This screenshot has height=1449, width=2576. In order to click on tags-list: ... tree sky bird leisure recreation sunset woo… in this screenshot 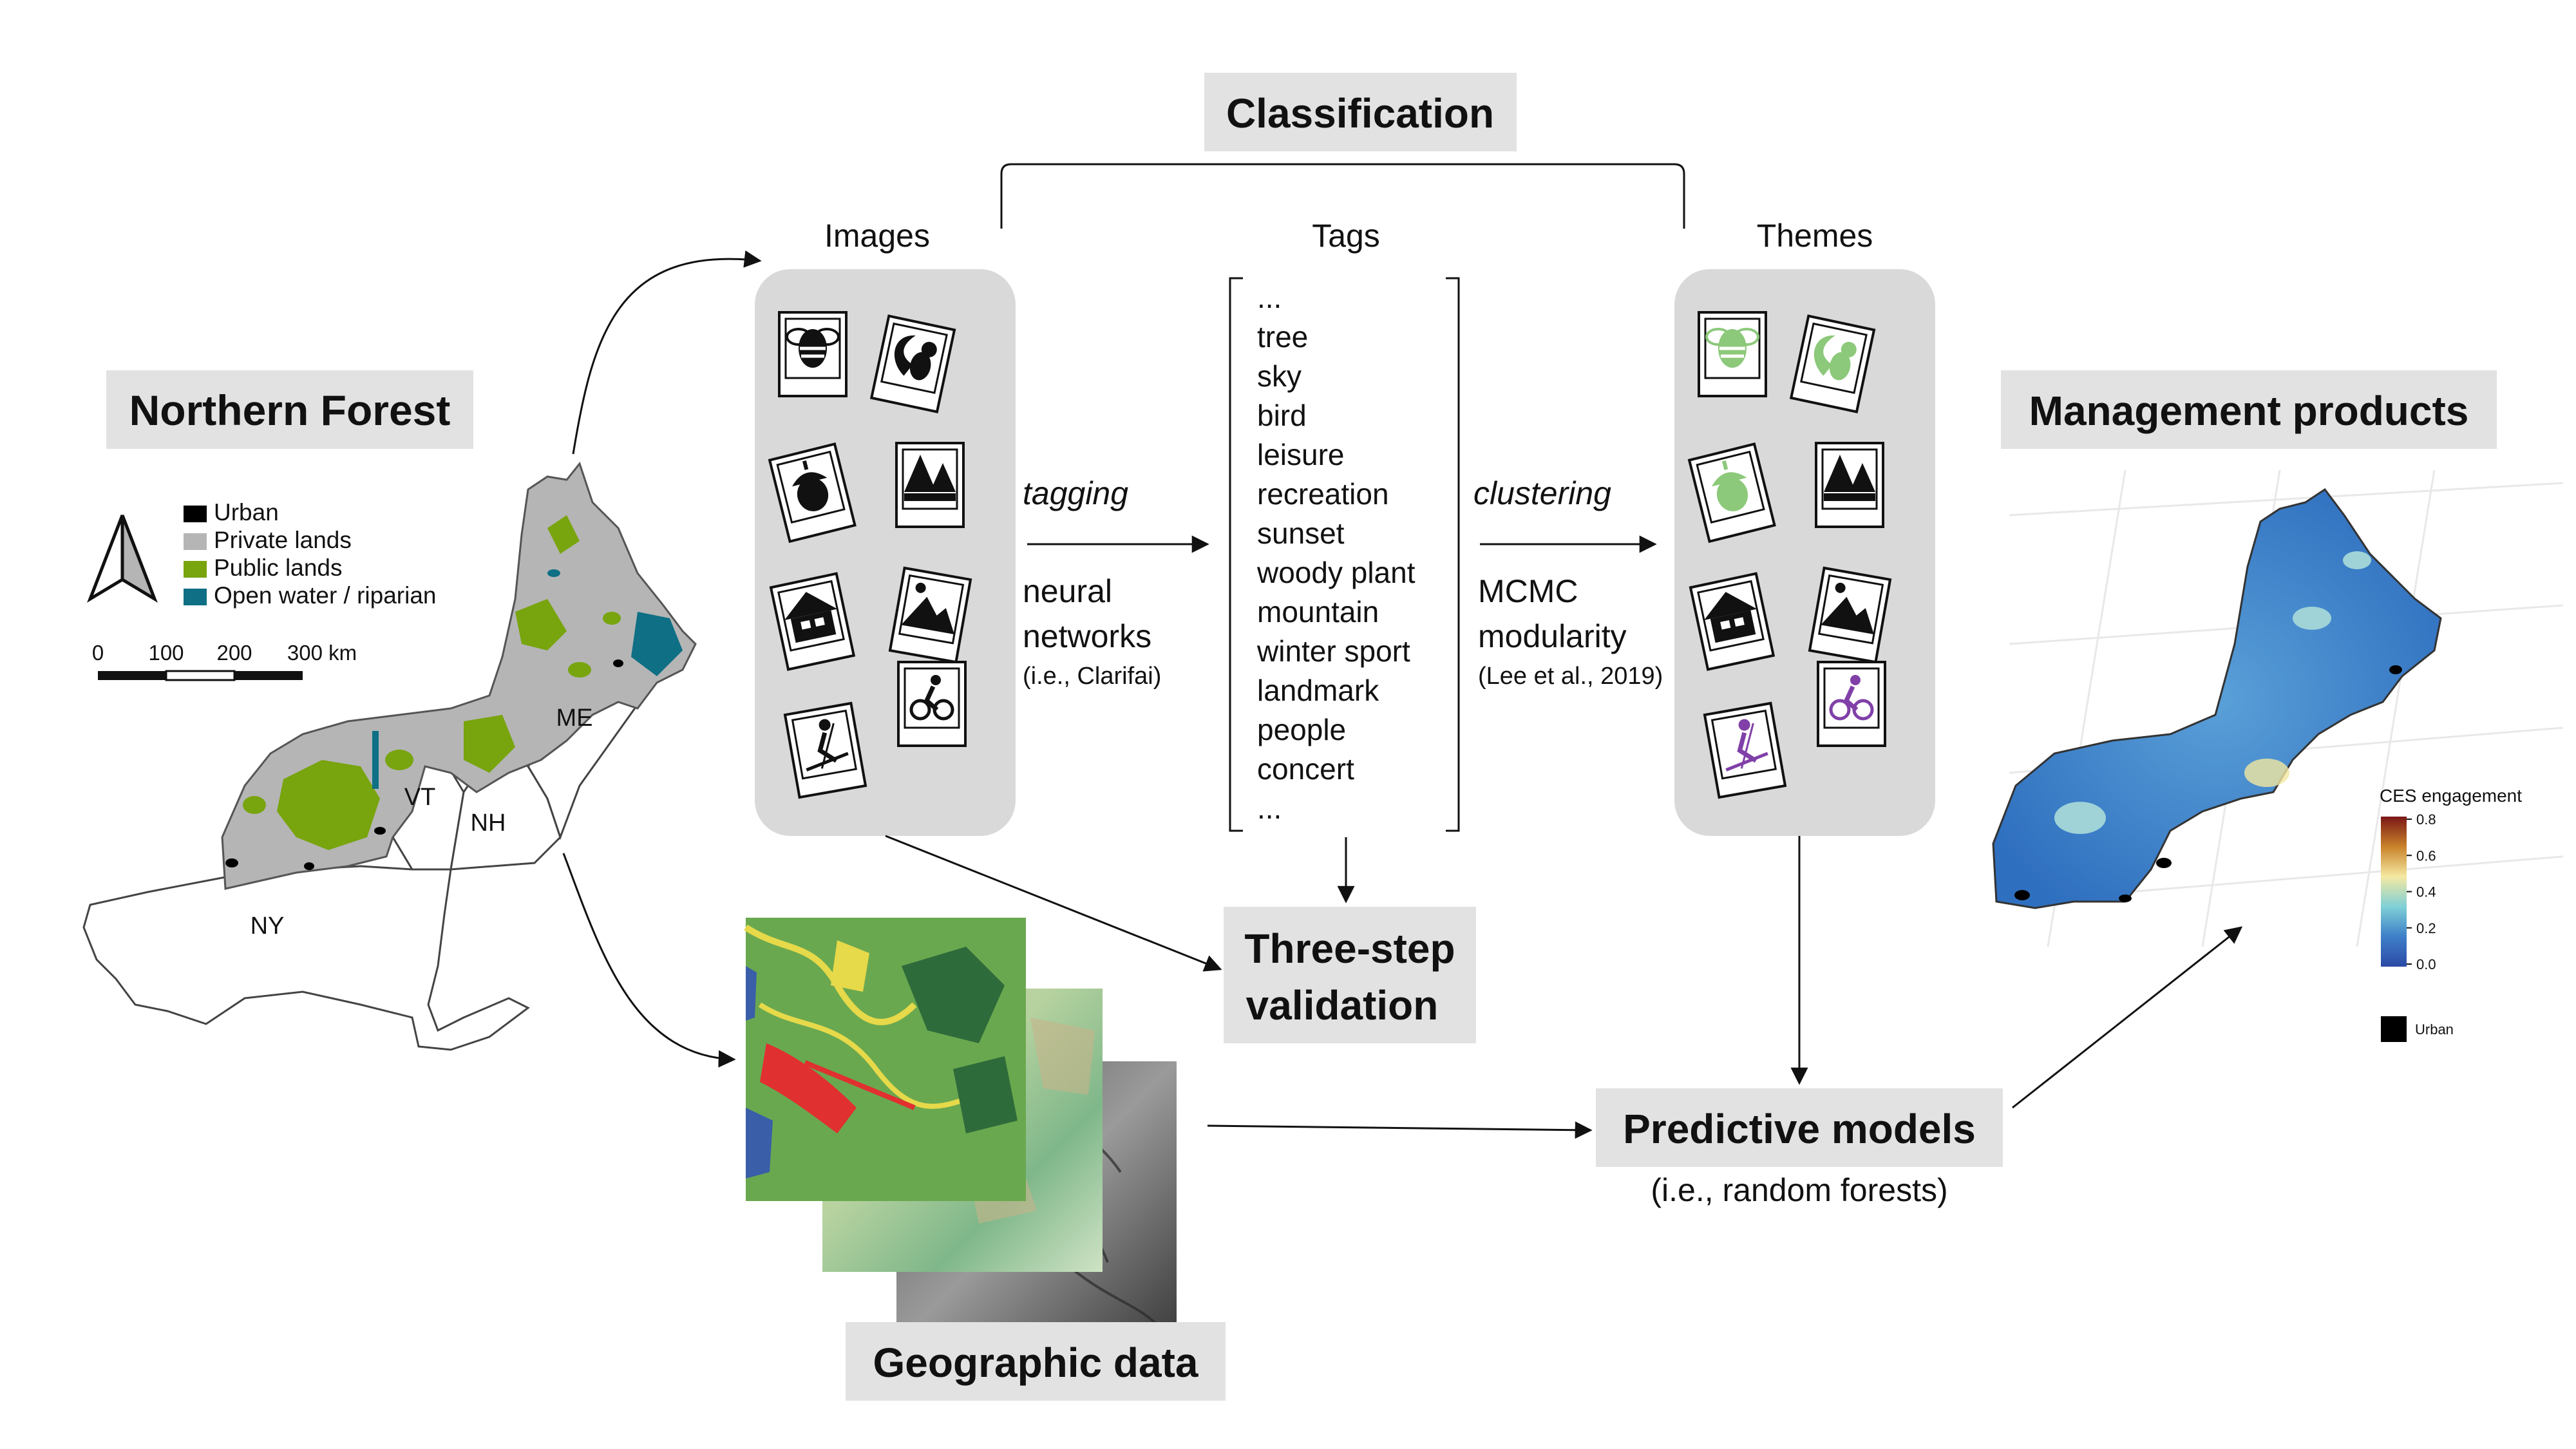, I will do `click(1336, 553)`.